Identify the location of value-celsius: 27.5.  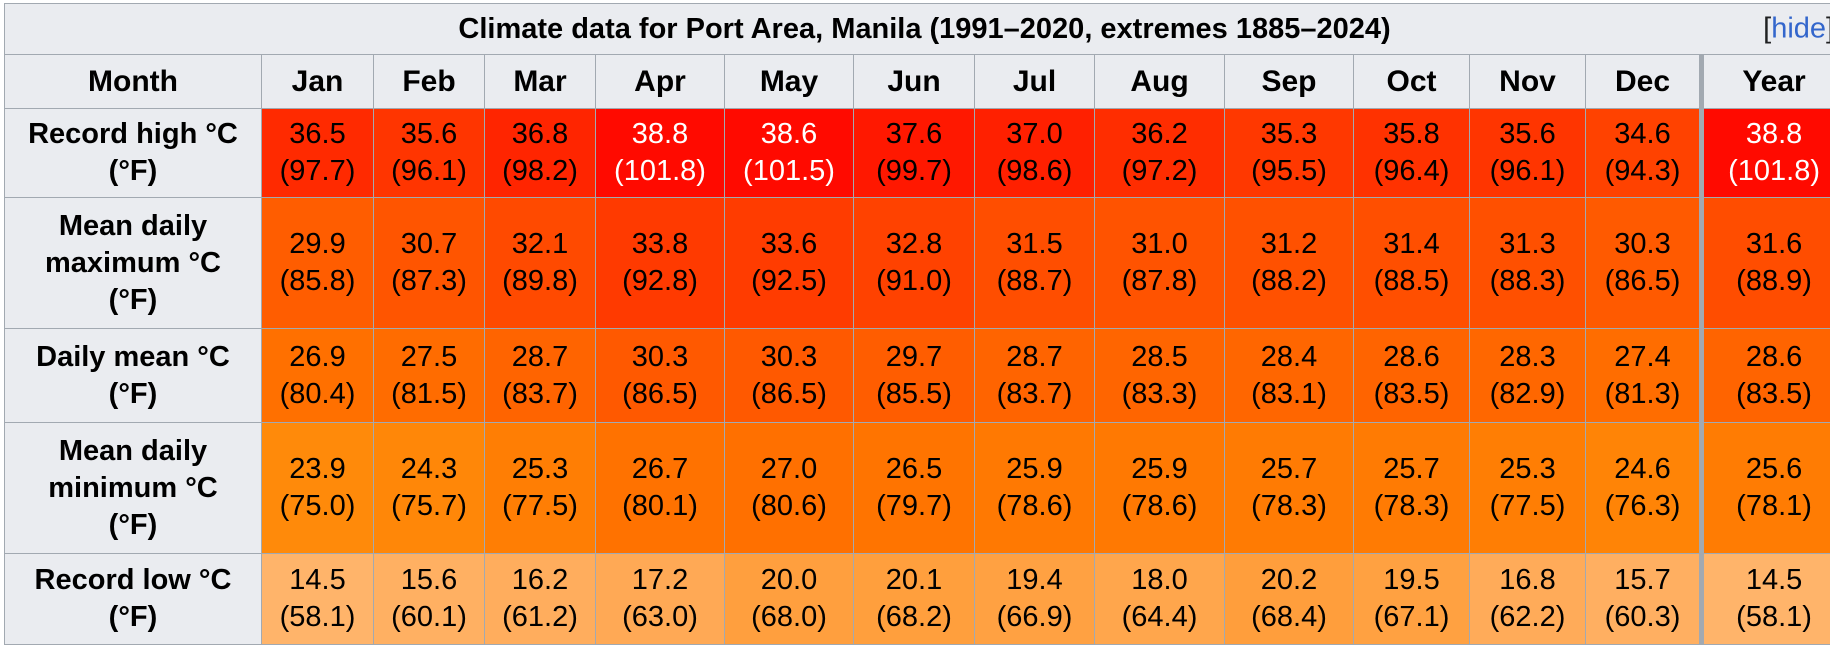
(429, 356).